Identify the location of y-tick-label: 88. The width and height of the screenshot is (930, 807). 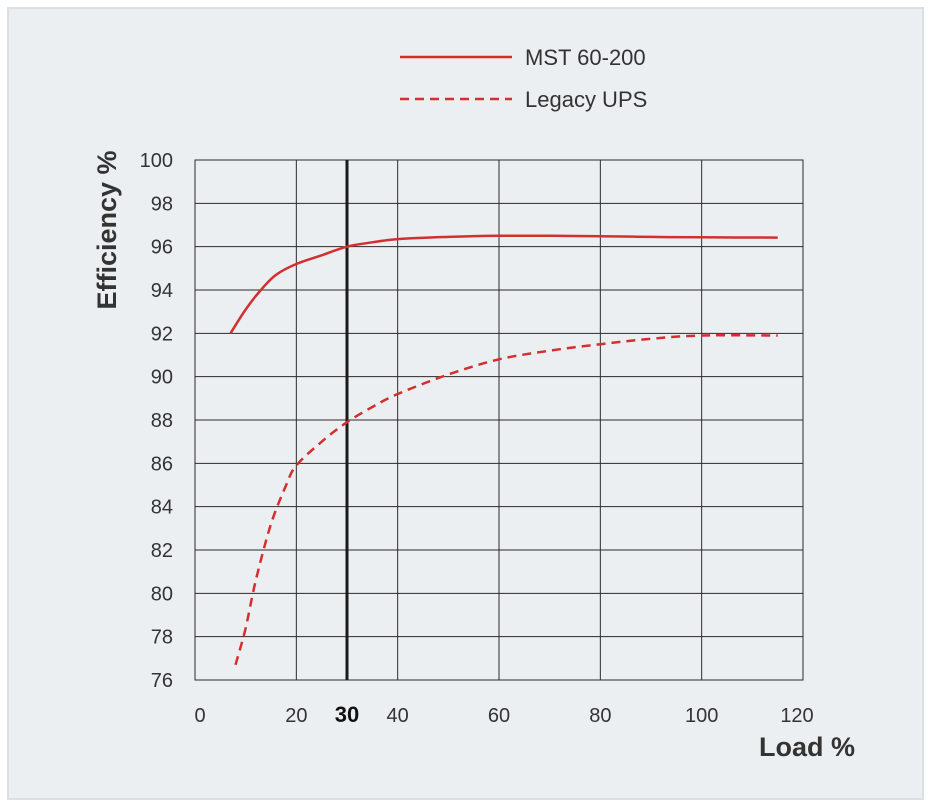
(162, 421).